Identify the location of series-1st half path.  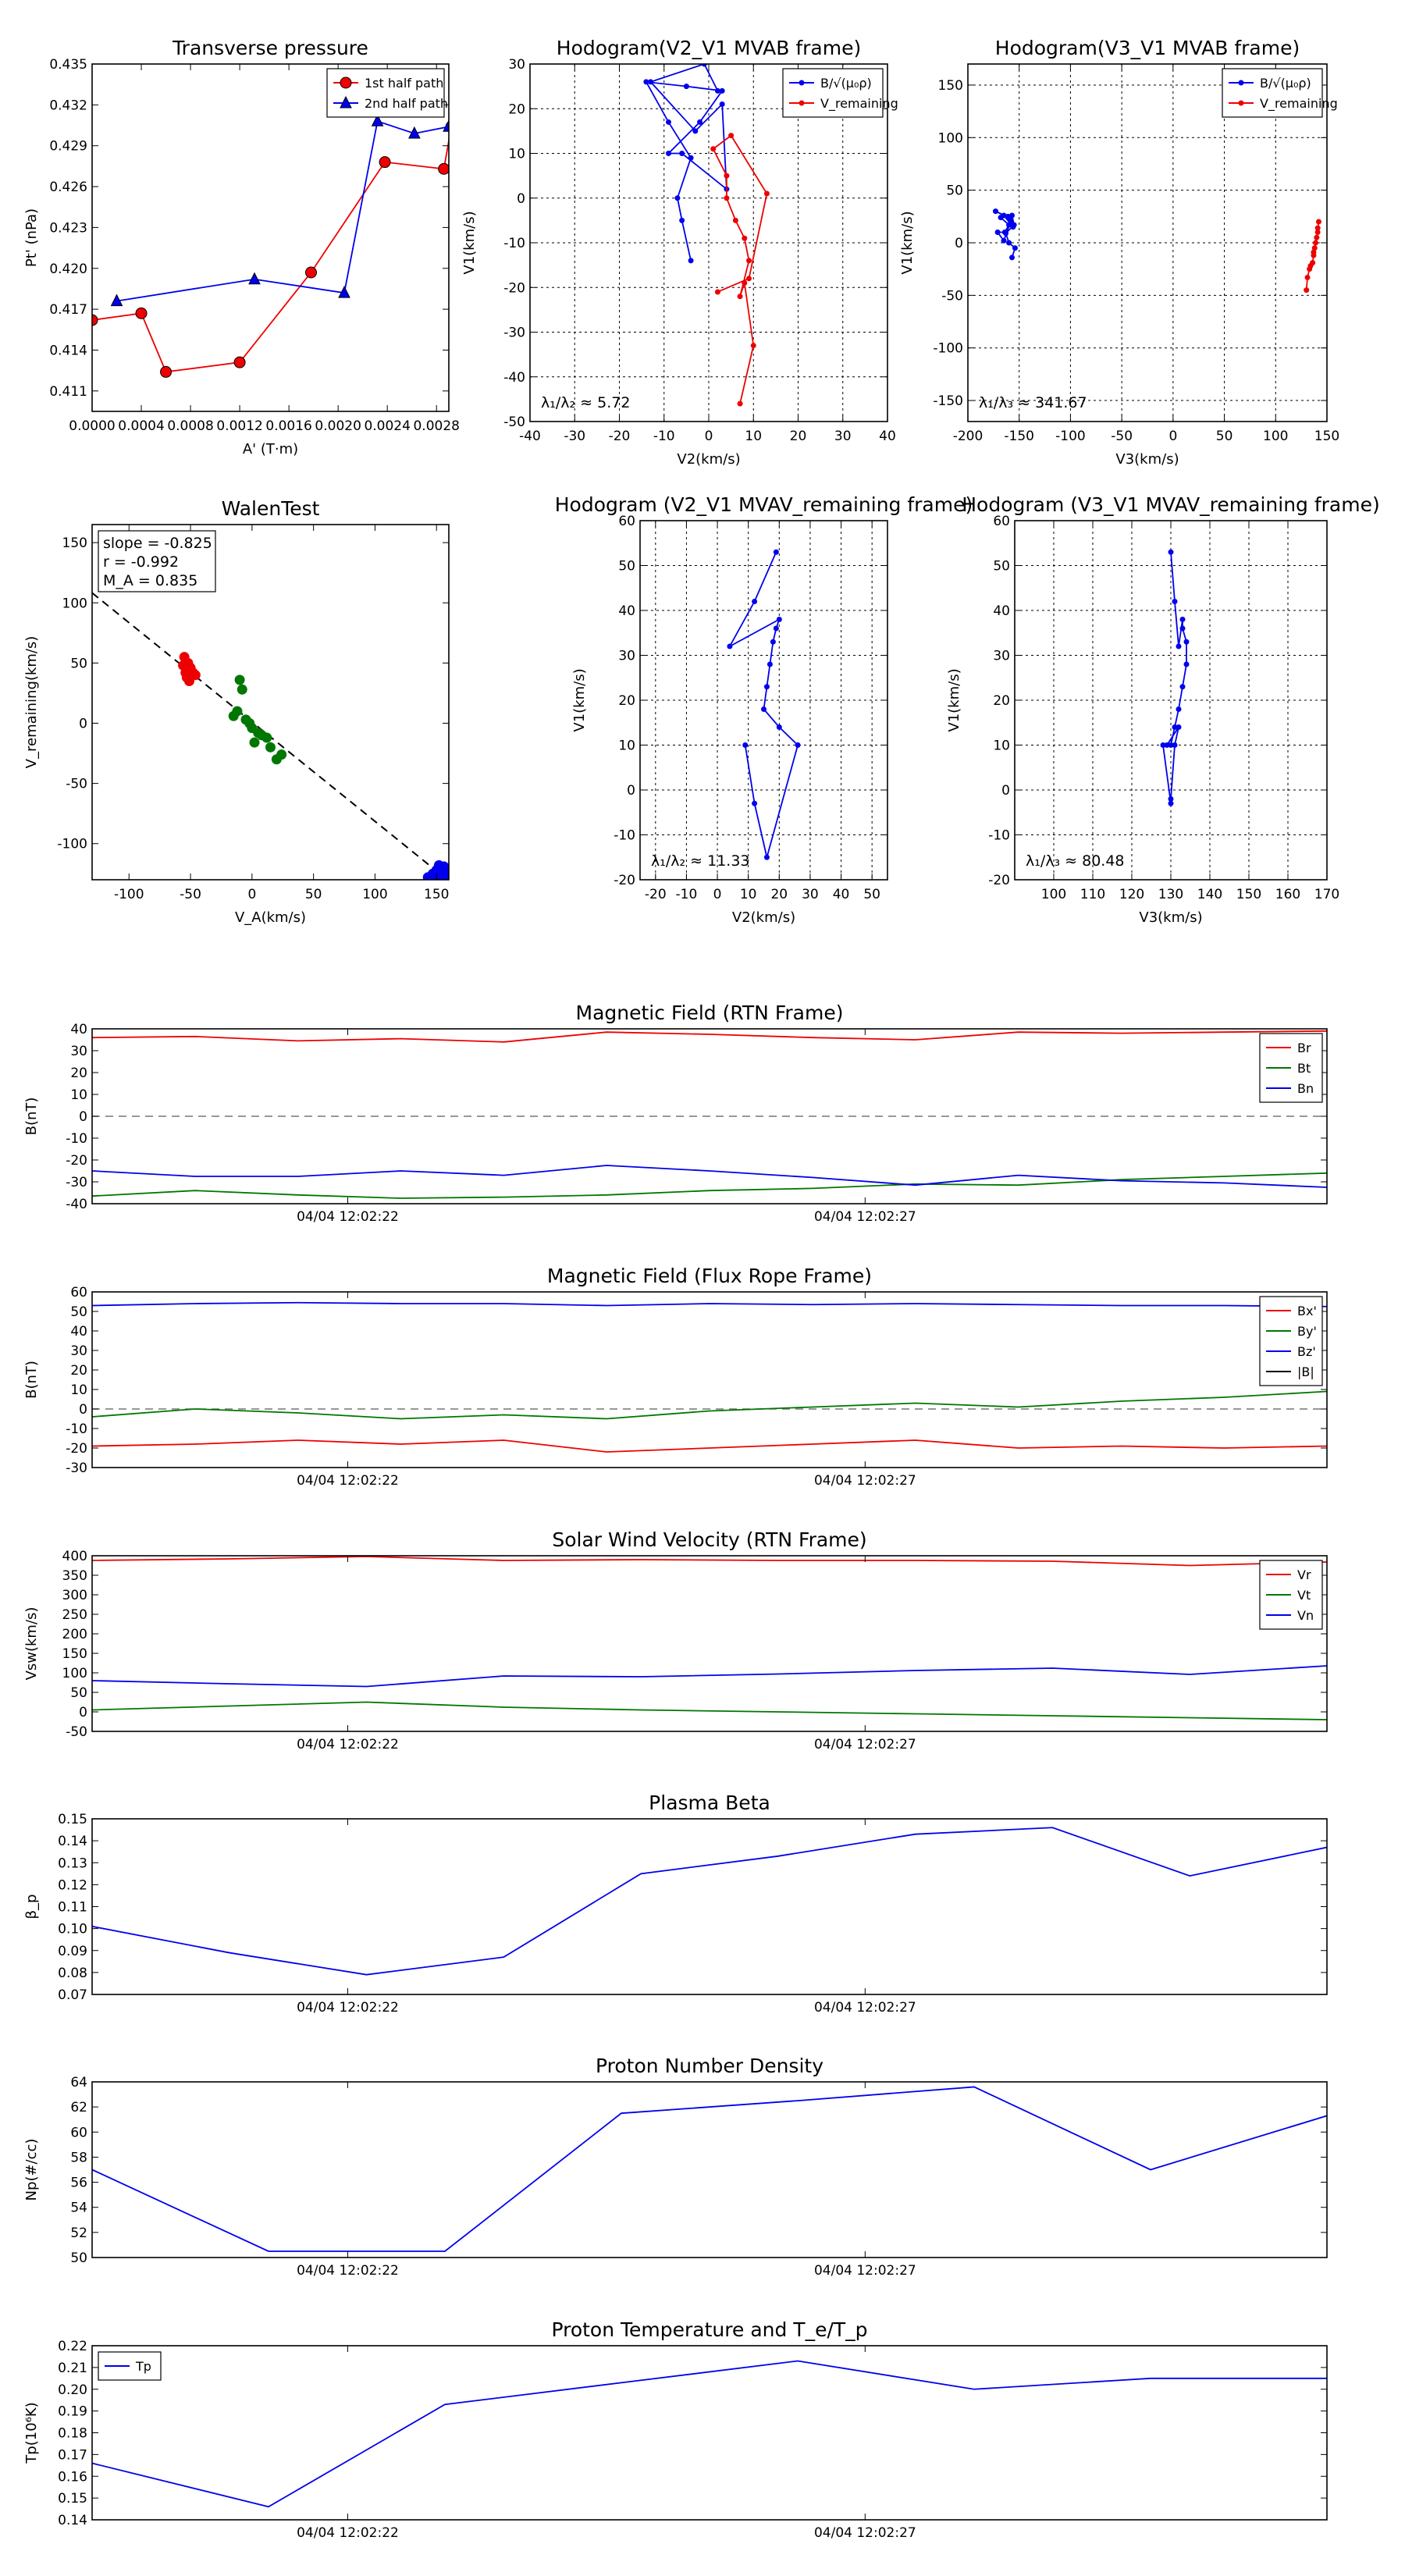
(270, 250).